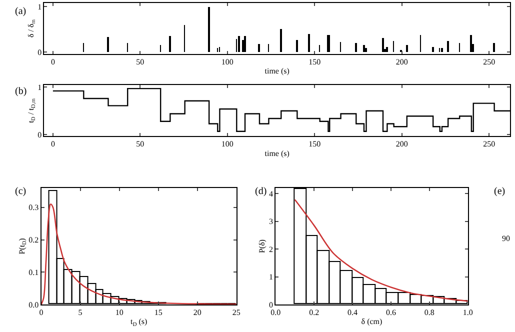  Describe the element at coordinates (33, 305) in the screenshot. I see `y-tick-label: 0.0` at that location.